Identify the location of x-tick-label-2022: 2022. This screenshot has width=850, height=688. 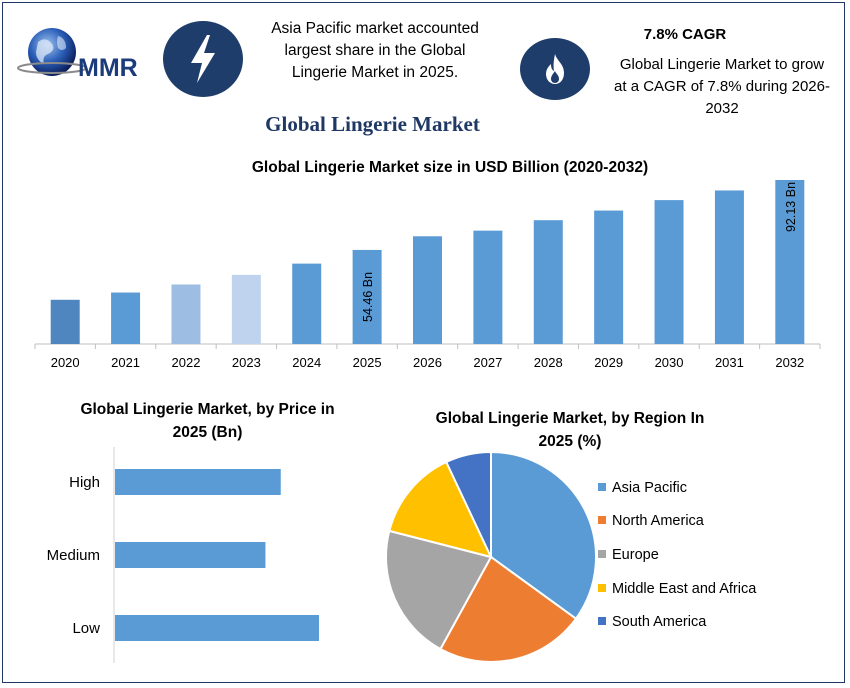
(186, 362).